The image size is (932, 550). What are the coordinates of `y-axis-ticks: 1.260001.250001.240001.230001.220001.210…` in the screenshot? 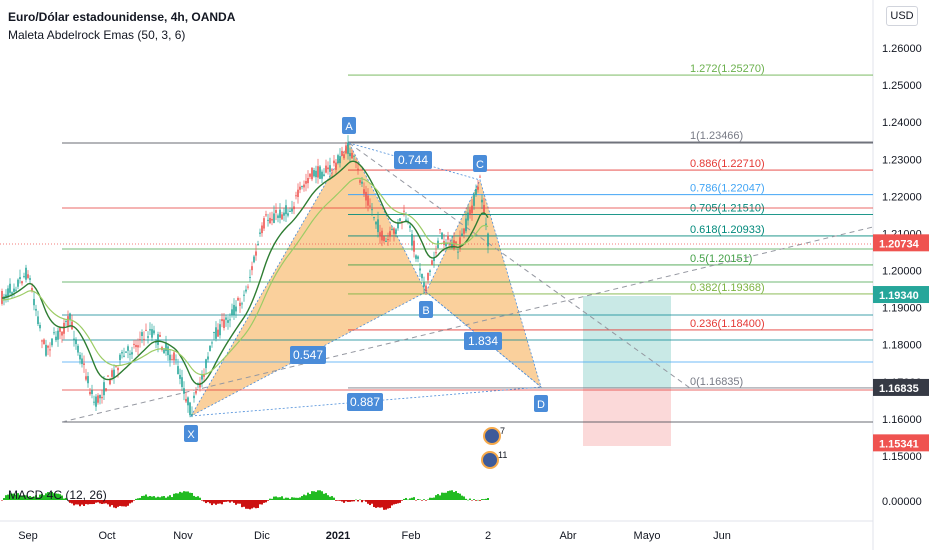 It's located at (902, 253).